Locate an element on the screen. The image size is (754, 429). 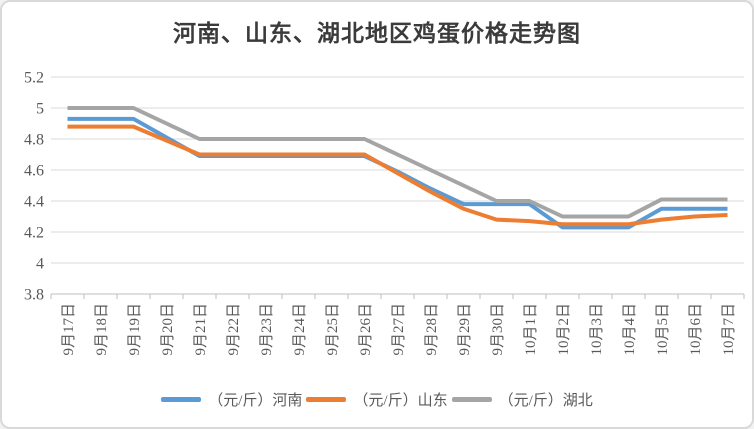
x-tick-label: 9月25日 is located at coordinates (333, 329).